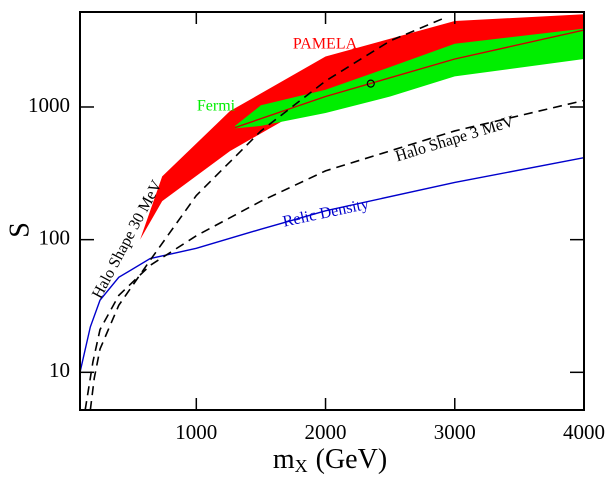 The width and height of the screenshot is (613, 478). Describe the element at coordinates (455, 432) in the screenshot. I see `x-tick-label: 3000` at that location.